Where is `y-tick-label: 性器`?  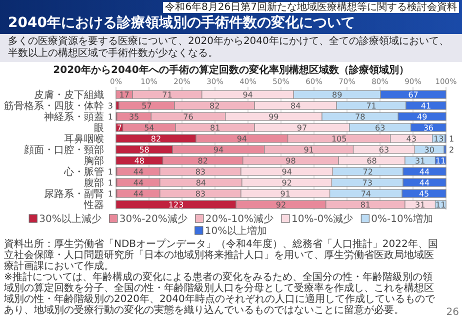
y-tick-label: 性器 is located at coordinates (93, 205).